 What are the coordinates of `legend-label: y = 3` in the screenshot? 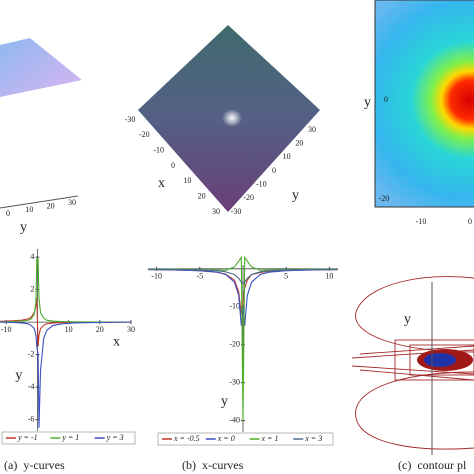 It's located at (115, 437).